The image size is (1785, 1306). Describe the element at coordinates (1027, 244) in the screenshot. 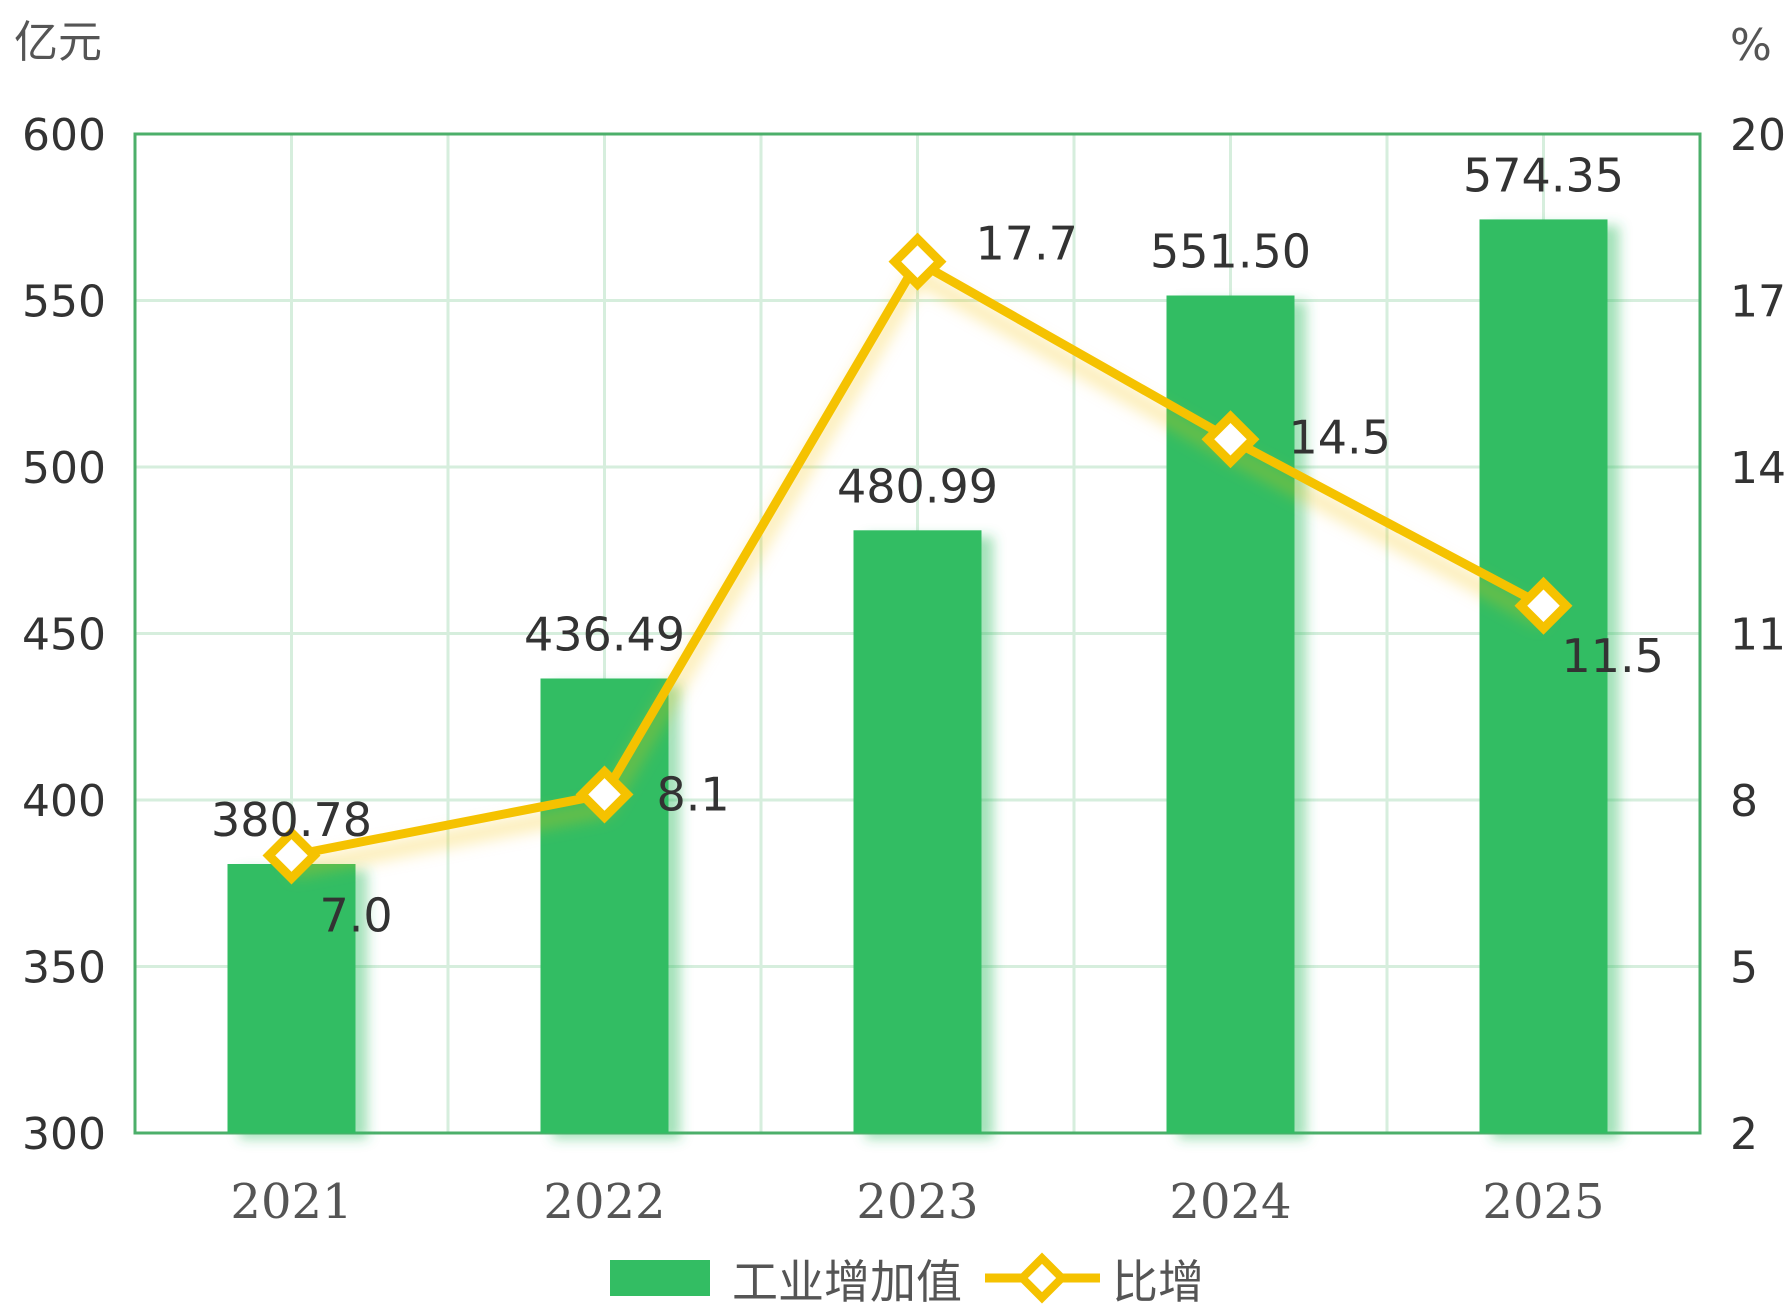

I see `line-value-label: 17.7` at that location.